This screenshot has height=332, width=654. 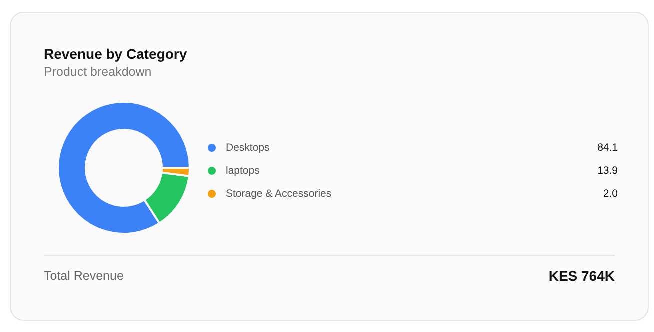 What do you see at coordinates (608, 148) in the screenshot?
I see `data-label: 84.1` at bounding box center [608, 148].